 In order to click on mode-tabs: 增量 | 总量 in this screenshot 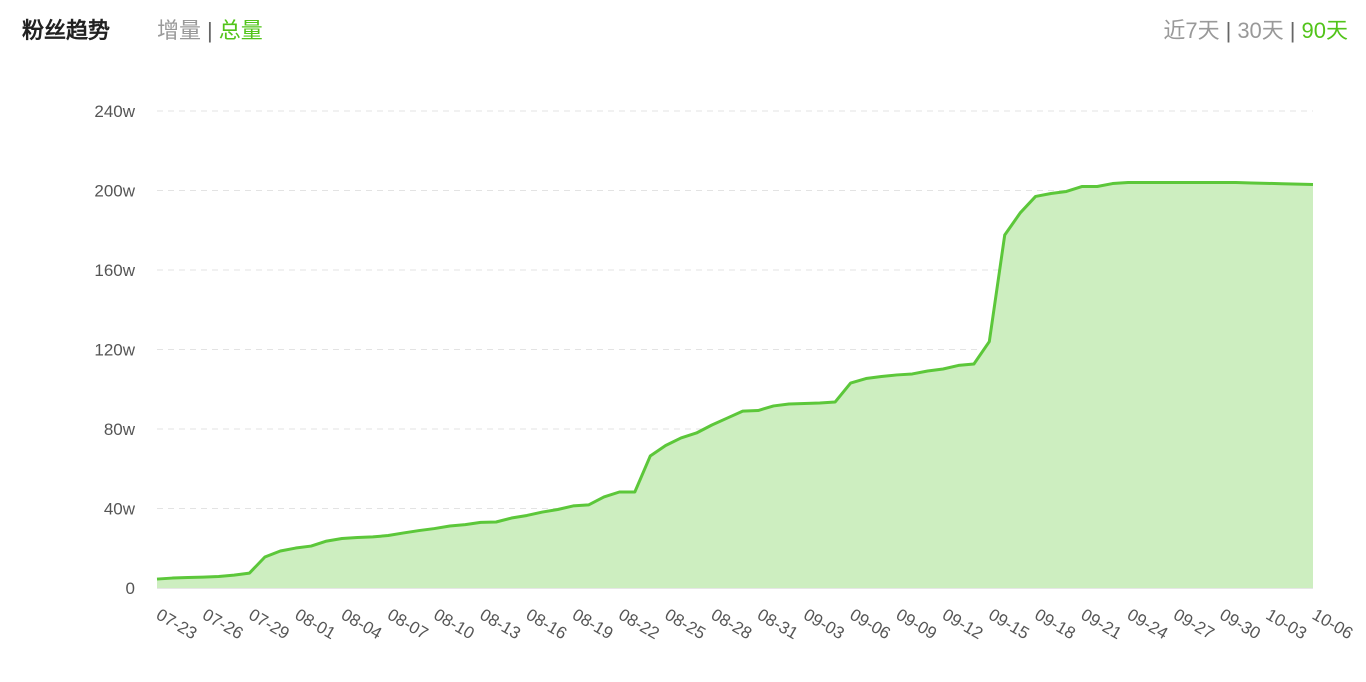, I will do `click(210, 31)`.